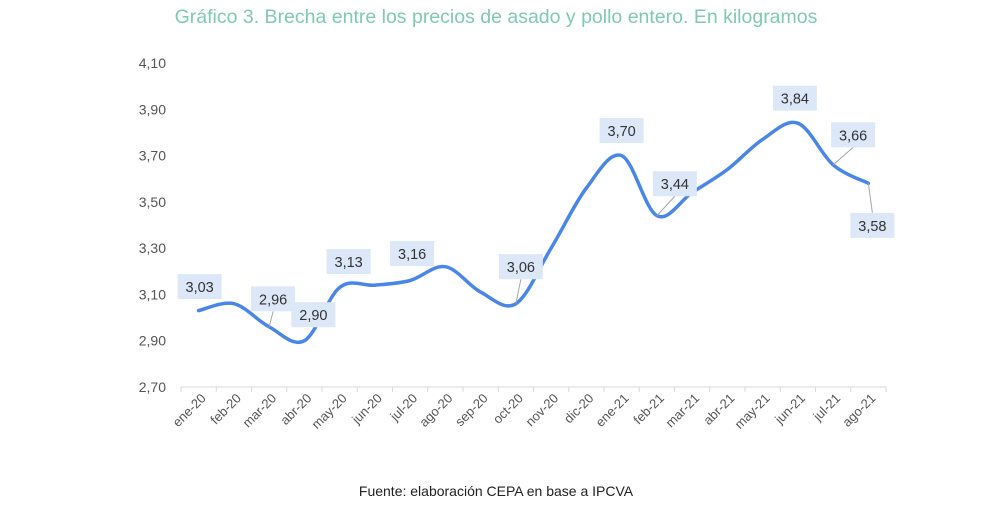 Image resolution: width=992 pixels, height=508 pixels. What do you see at coordinates (496, 491) in the screenshot?
I see `chart-source: Fuente: elaboración CEPA en base a IPCVA` at bounding box center [496, 491].